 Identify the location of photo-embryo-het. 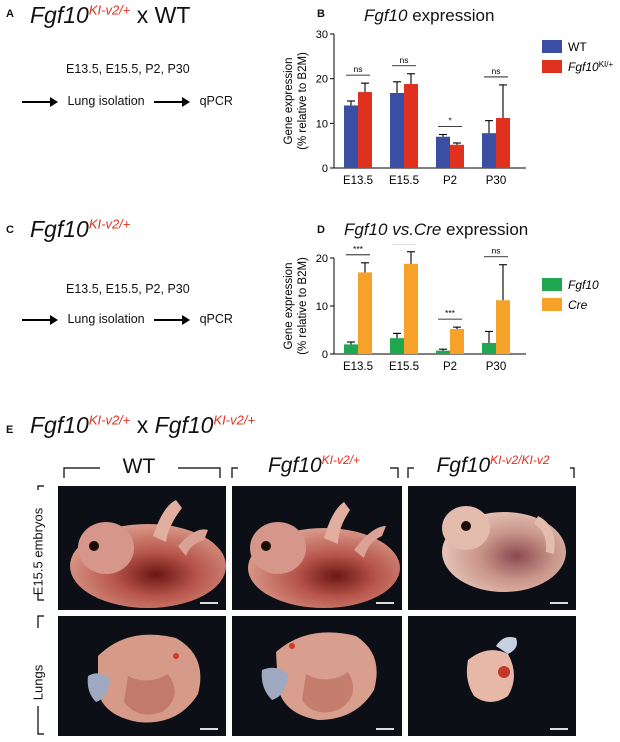
(317, 548).